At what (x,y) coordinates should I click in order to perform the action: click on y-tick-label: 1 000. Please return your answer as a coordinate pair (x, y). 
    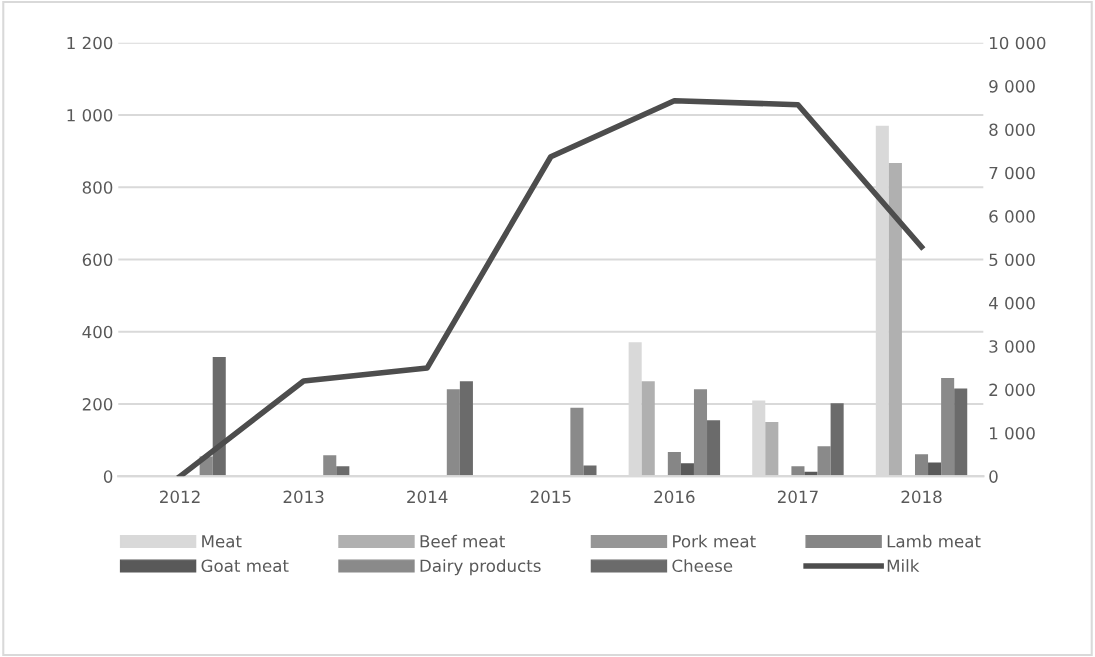
    Looking at the image, I should click on (90, 115).